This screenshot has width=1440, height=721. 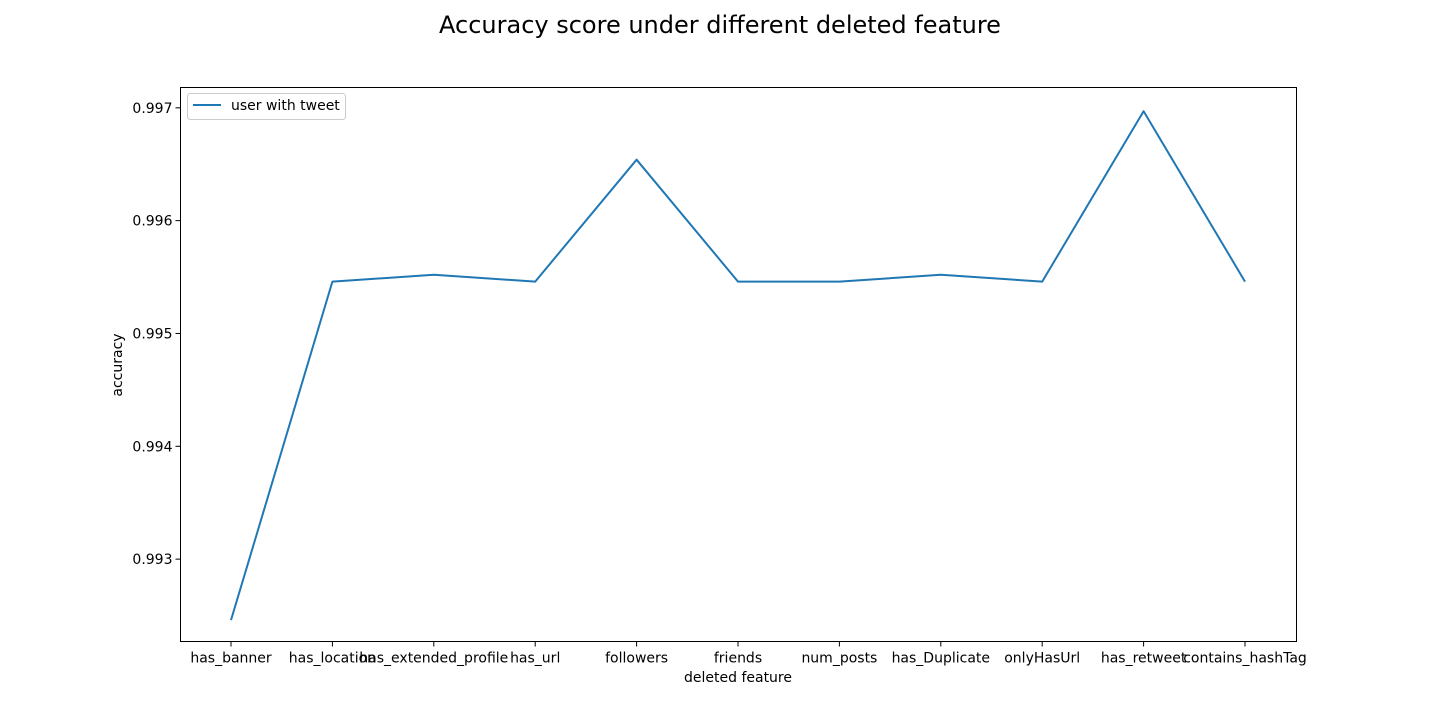 I want to click on x-tick-label: has_url, so click(x=535, y=659).